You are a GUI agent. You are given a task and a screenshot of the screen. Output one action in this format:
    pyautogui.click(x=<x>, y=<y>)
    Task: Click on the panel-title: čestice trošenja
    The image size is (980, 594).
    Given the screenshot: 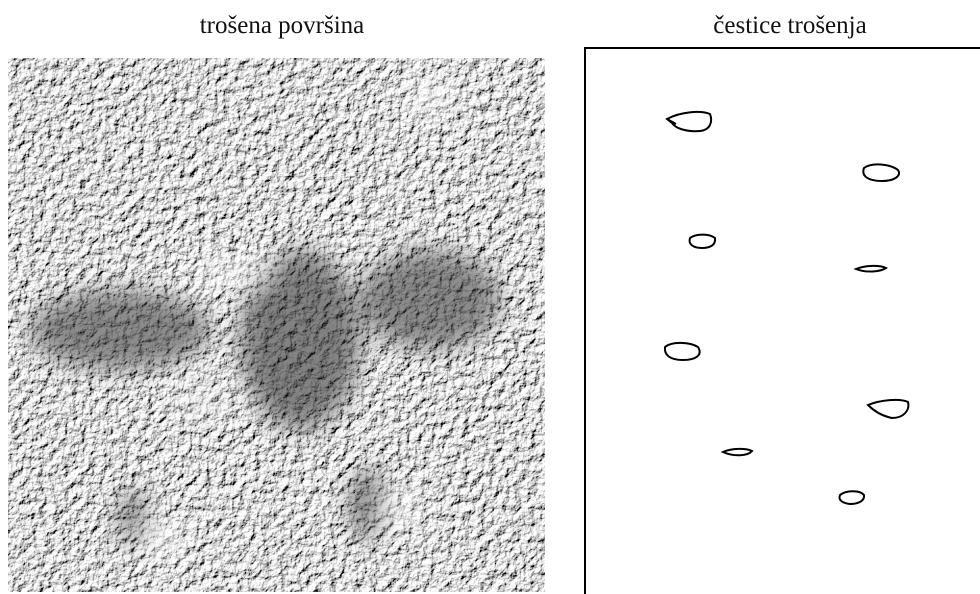 What is the action you would take?
    pyautogui.click(x=789, y=25)
    